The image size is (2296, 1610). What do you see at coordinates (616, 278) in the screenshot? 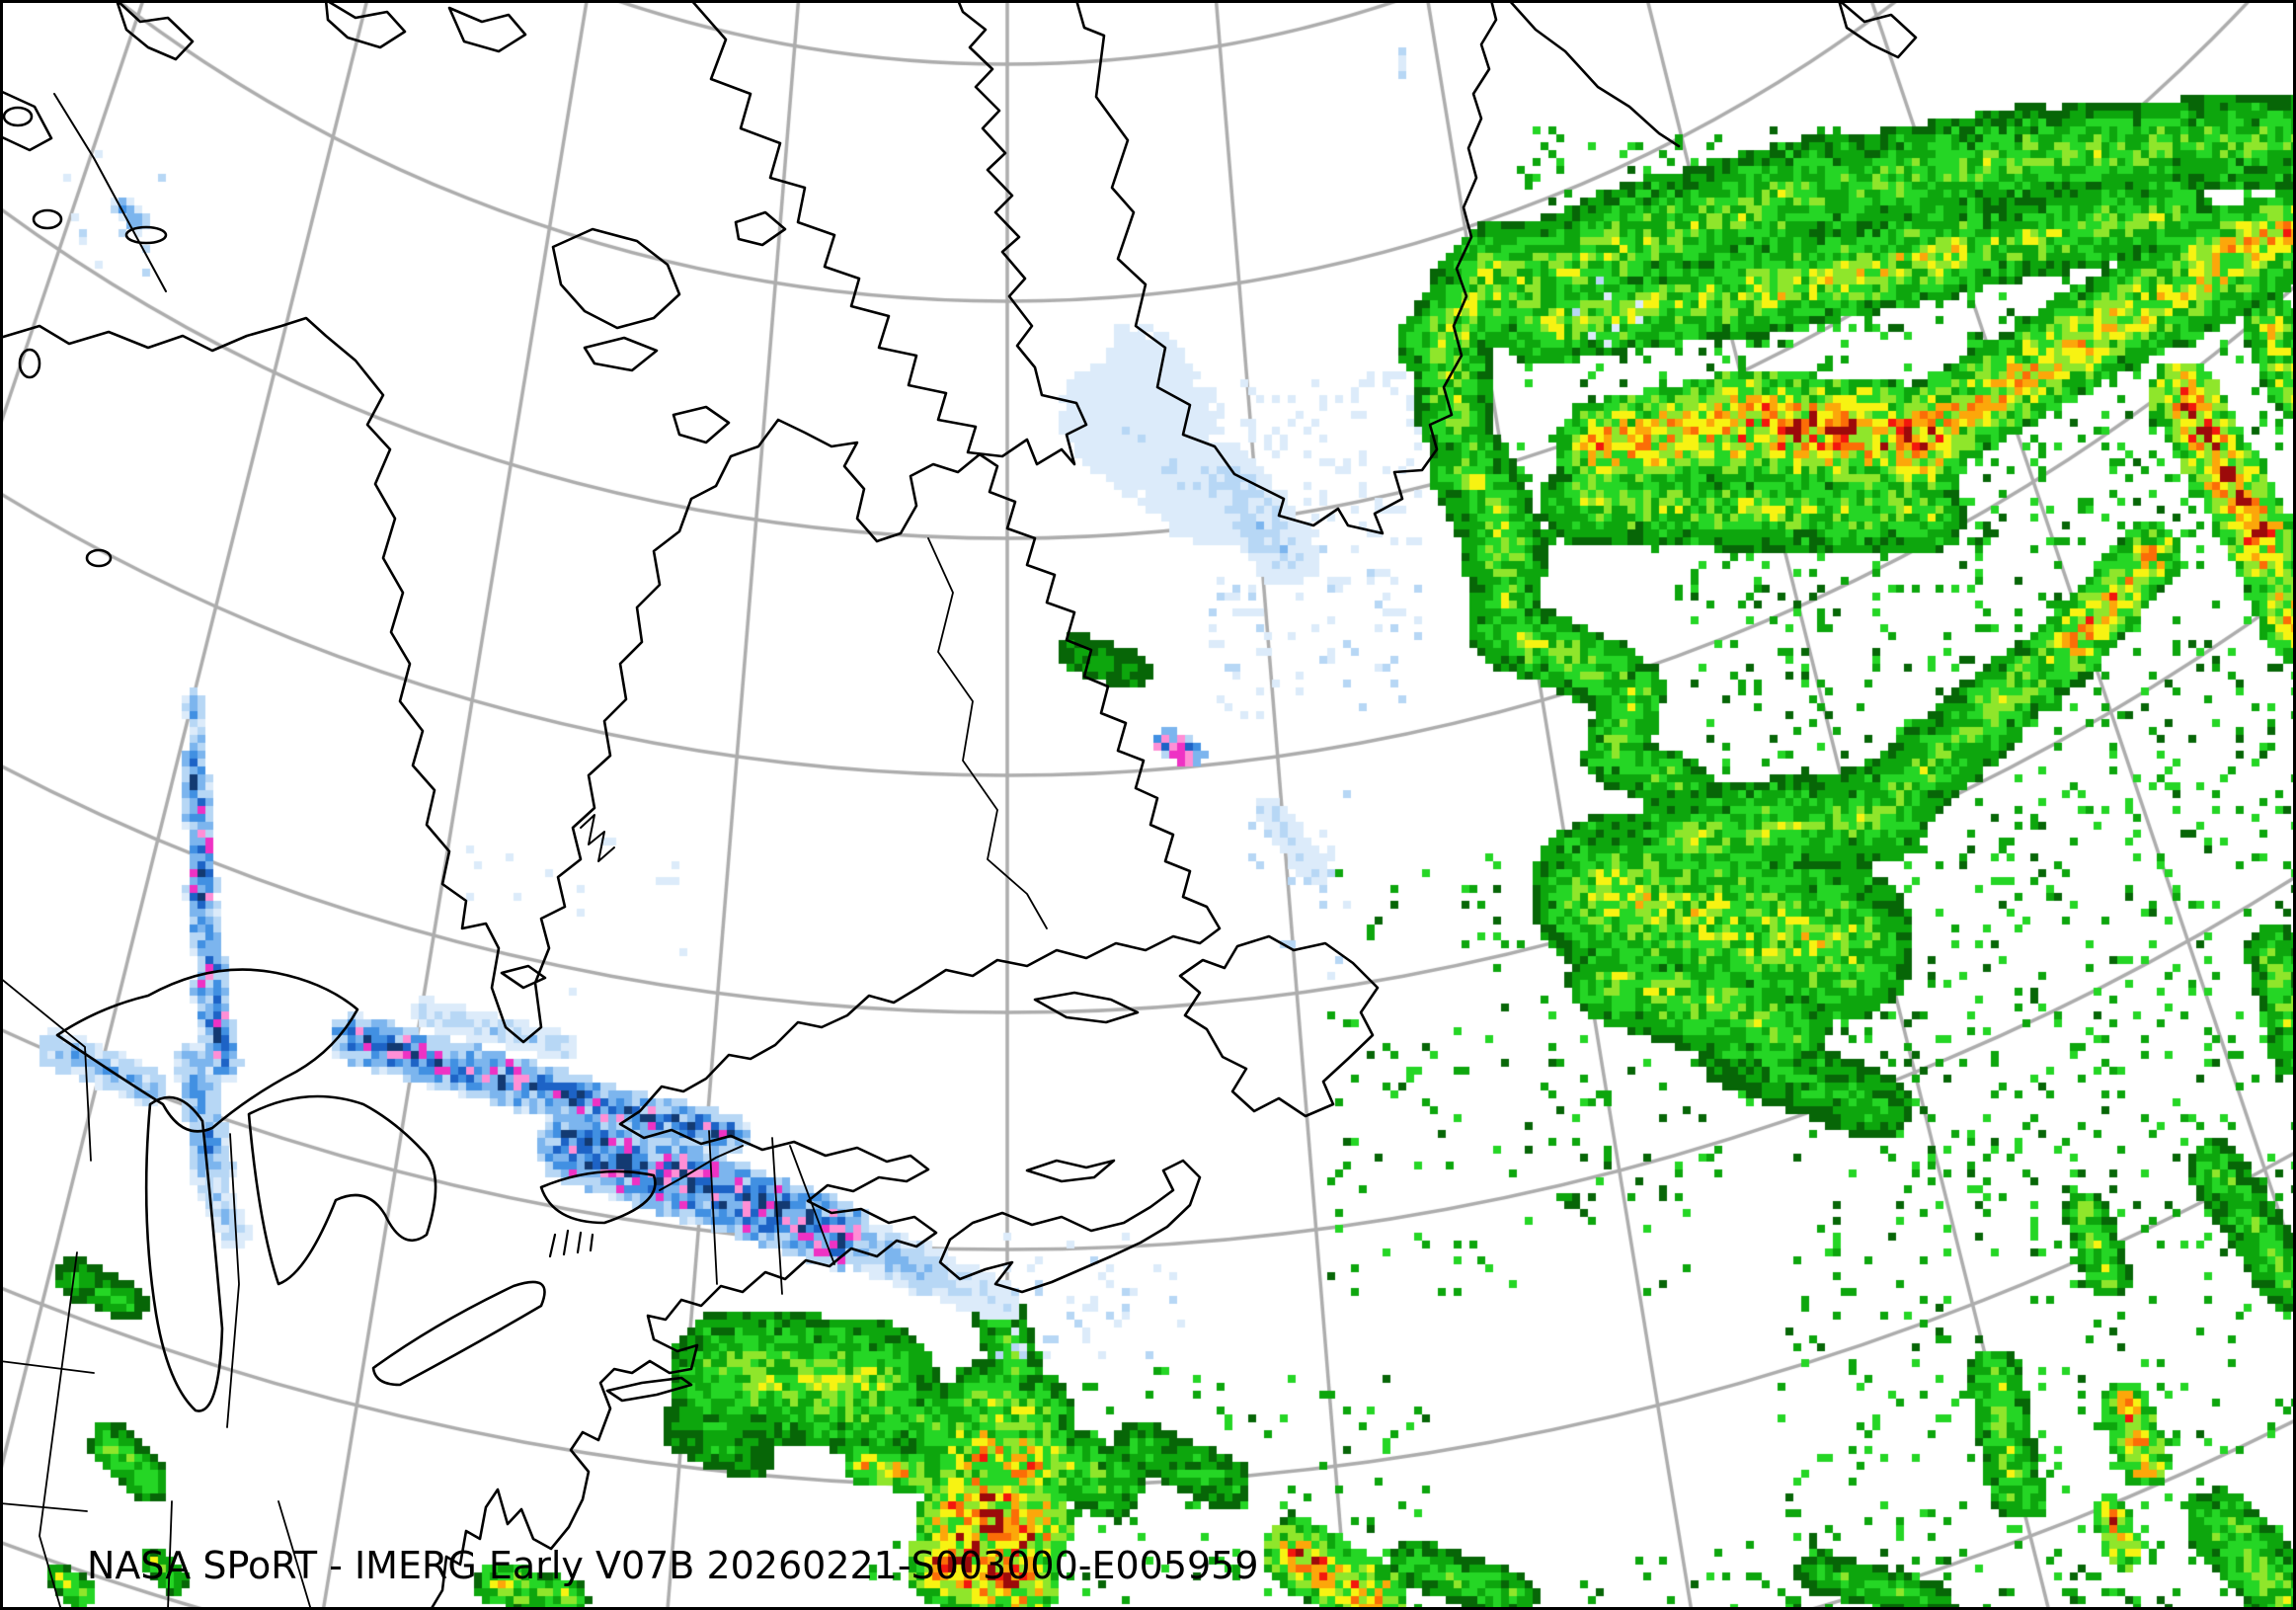
I see `southampton-island` at bounding box center [616, 278].